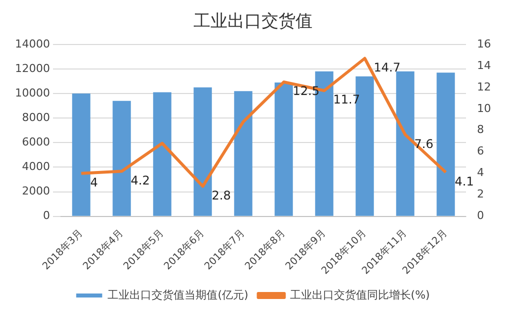 The height and width of the screenshot is (319, 512). I want to click on y-tick-label: 4000, so click(36, 167).